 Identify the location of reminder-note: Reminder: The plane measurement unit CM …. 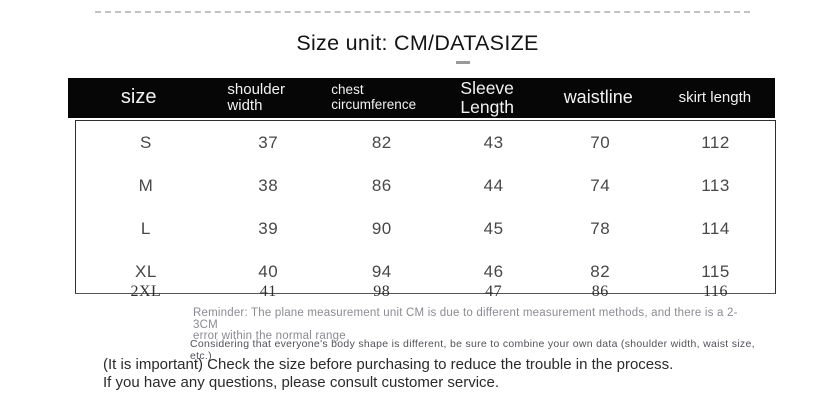
(473, 325).